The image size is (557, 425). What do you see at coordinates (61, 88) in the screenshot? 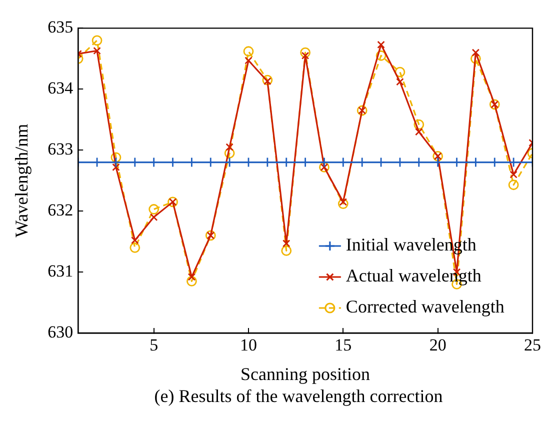
I see `y-tick-label: 634` at bounding box center [61, 88].